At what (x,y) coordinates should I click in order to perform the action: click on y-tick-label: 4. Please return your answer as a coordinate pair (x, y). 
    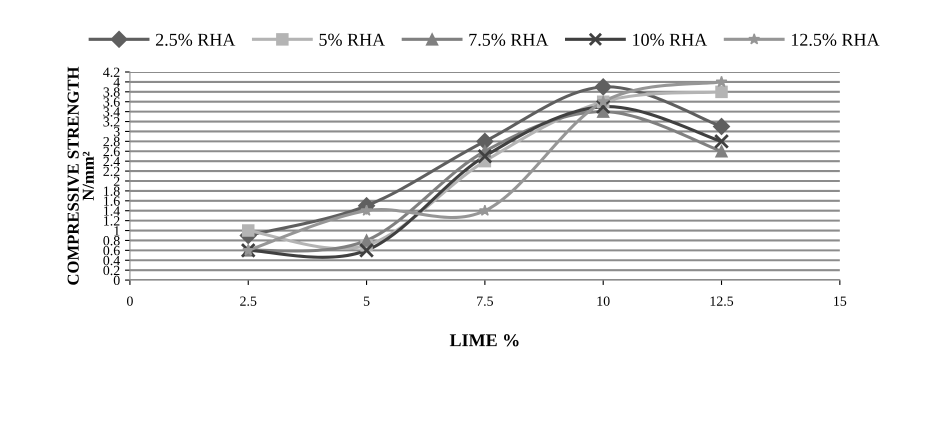
    Looking at the image, I should click on (117, 82).